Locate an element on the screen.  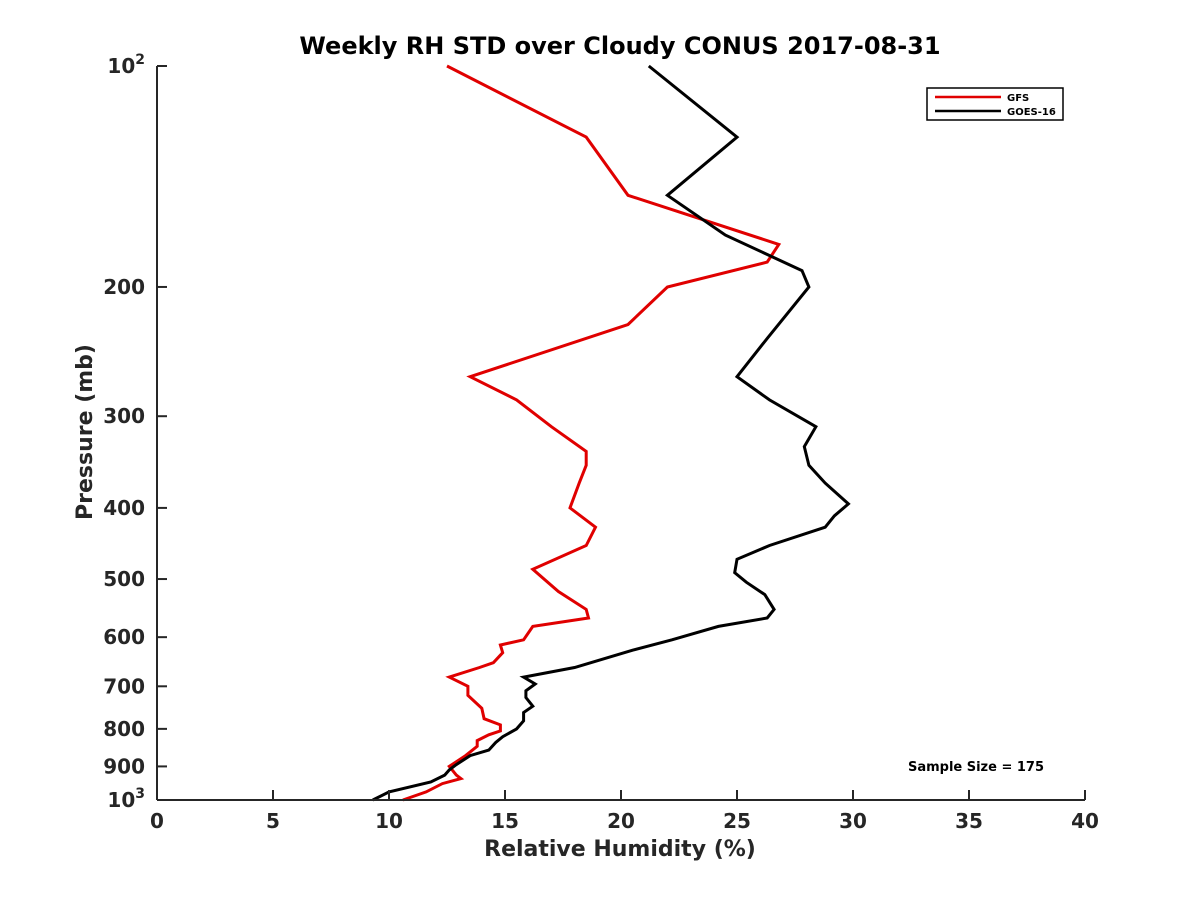
y-tick-label: 300 is located at coordinates (124, 416).